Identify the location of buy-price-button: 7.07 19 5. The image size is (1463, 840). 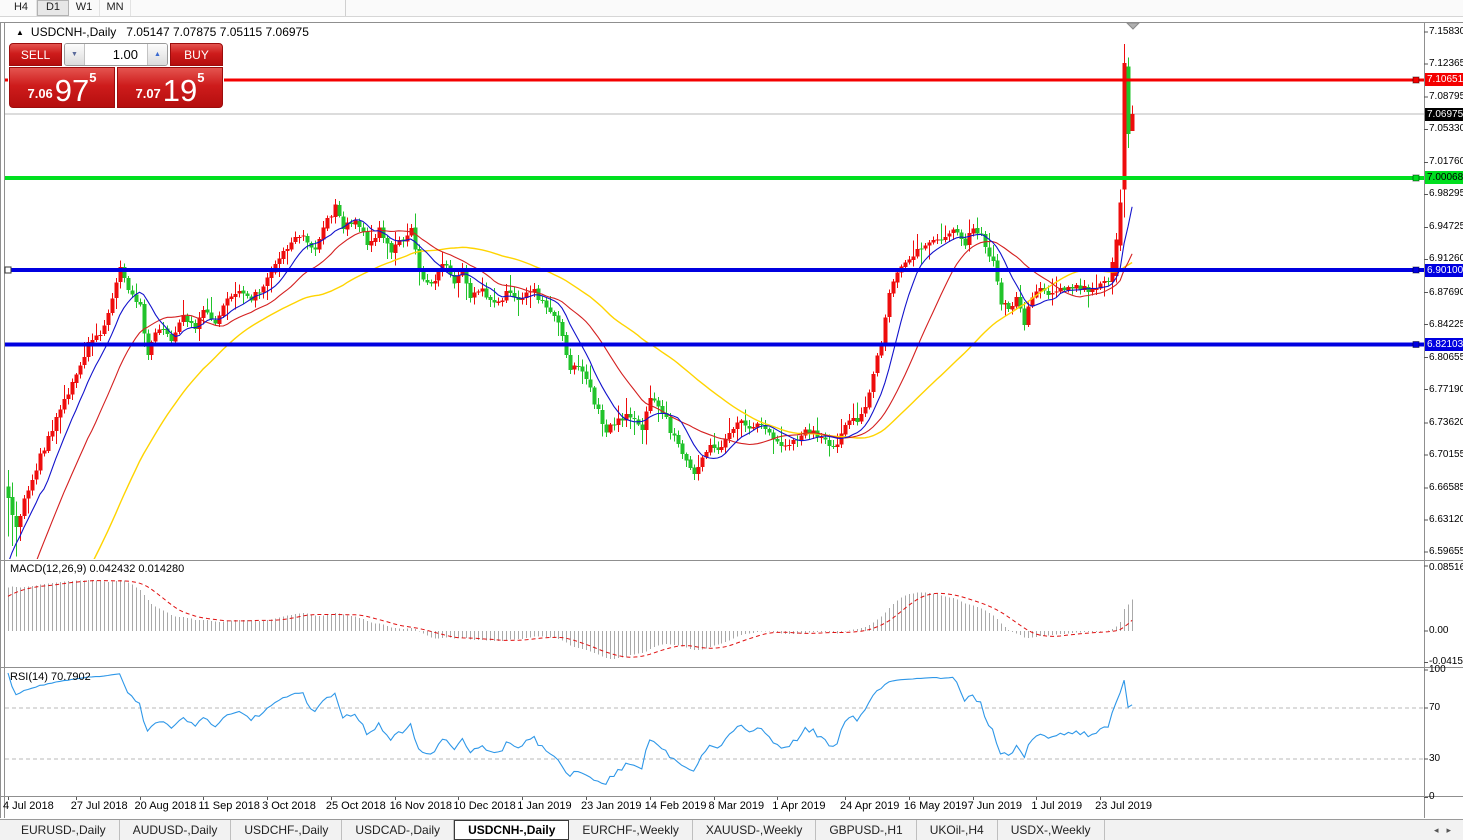
(170, 87).